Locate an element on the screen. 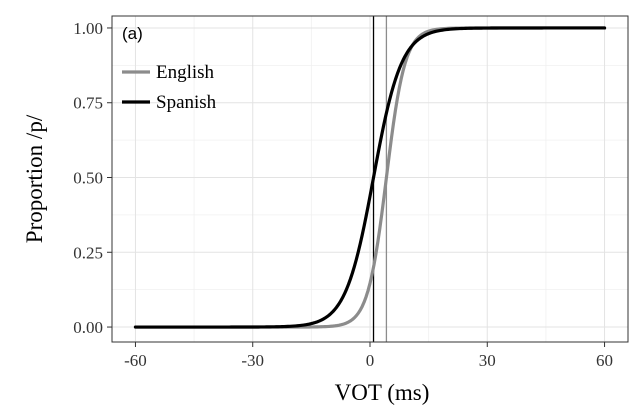 The width and height of the screenshot is (644, 416). x-tick-label: -60 is located at coordinates (135, 360).